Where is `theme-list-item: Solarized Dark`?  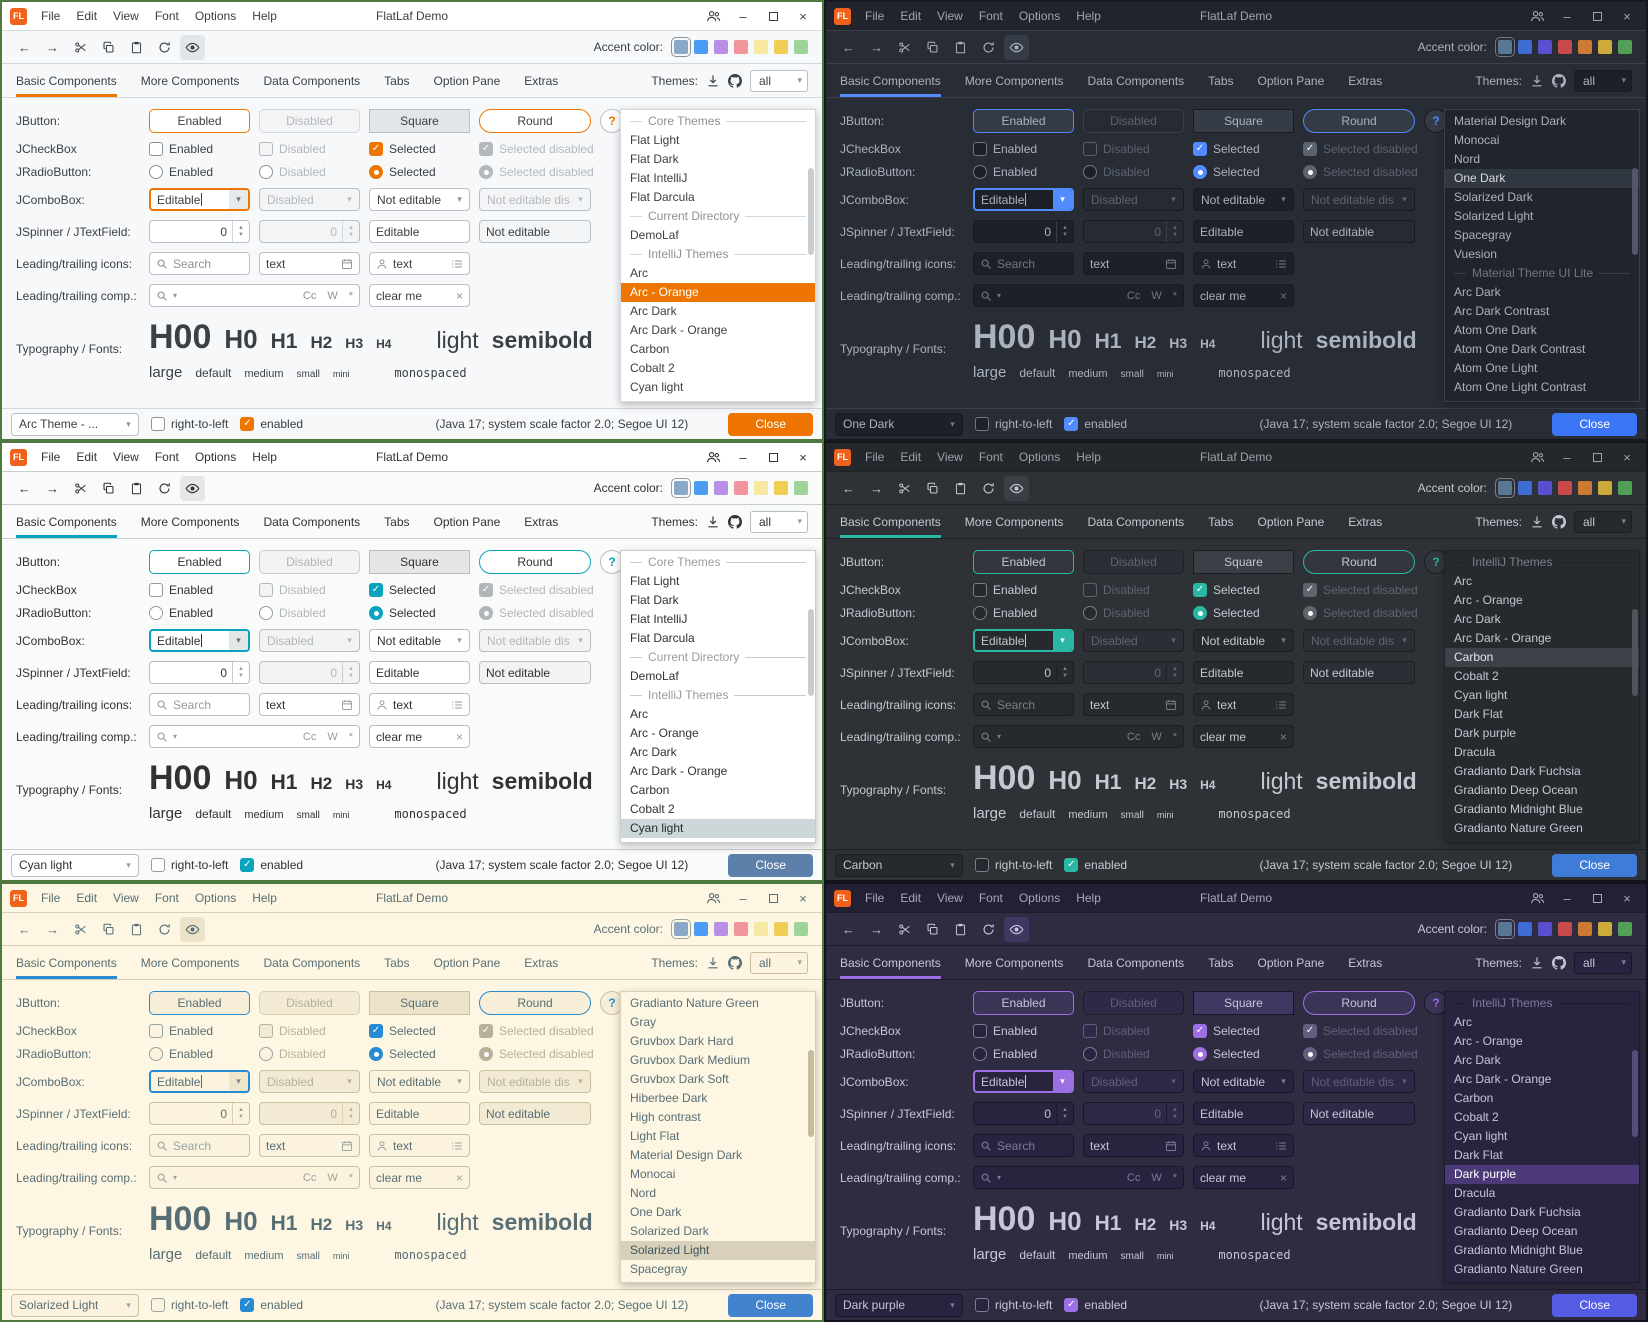 theme-list-item: Solarized Dark is located at coordinates (1493, 197).